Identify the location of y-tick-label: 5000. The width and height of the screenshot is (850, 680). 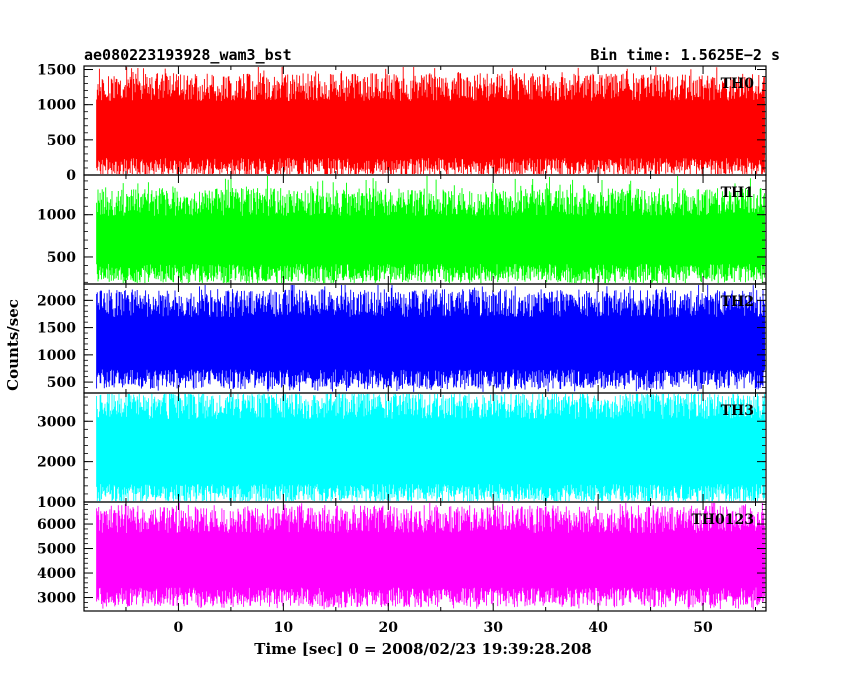
(56, 550).